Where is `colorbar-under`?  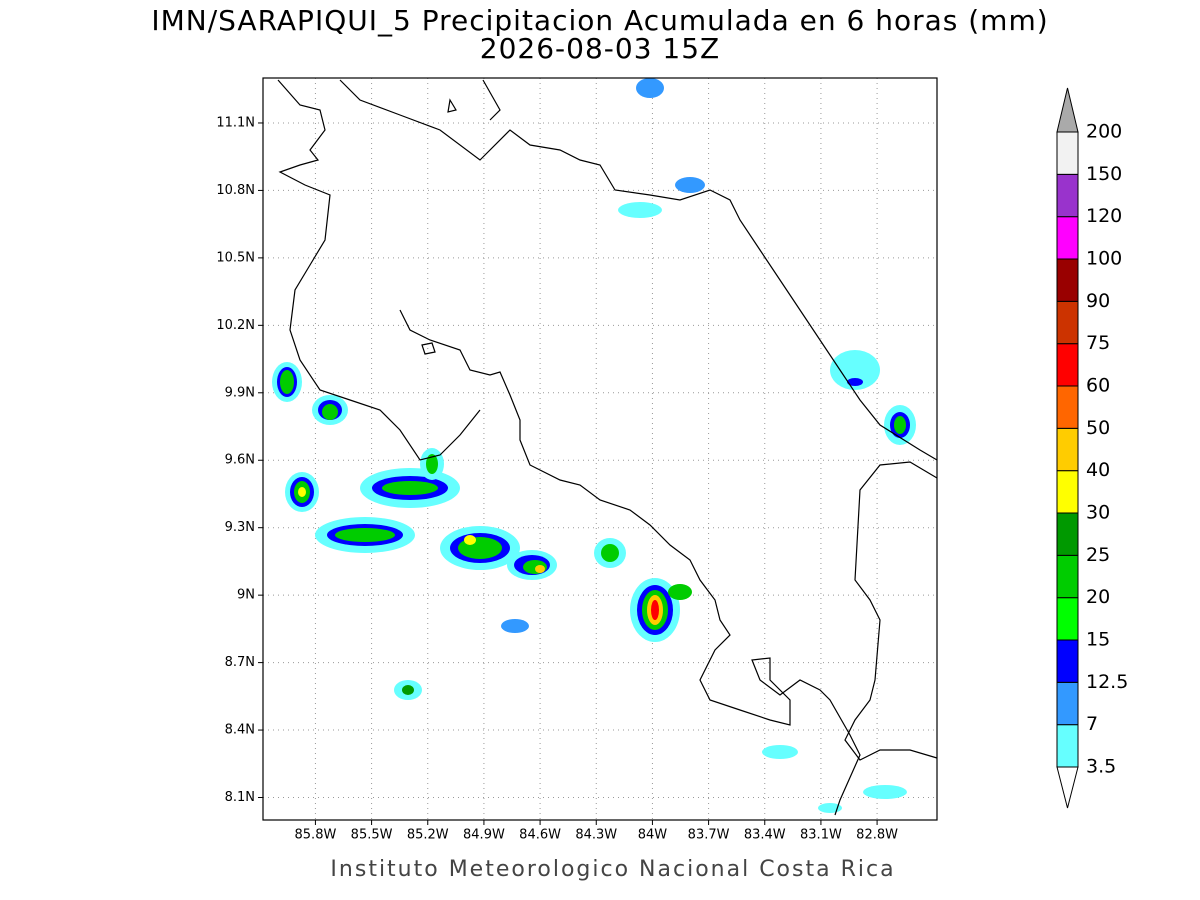
colorbar-under is located at coordinates (1067, 787).